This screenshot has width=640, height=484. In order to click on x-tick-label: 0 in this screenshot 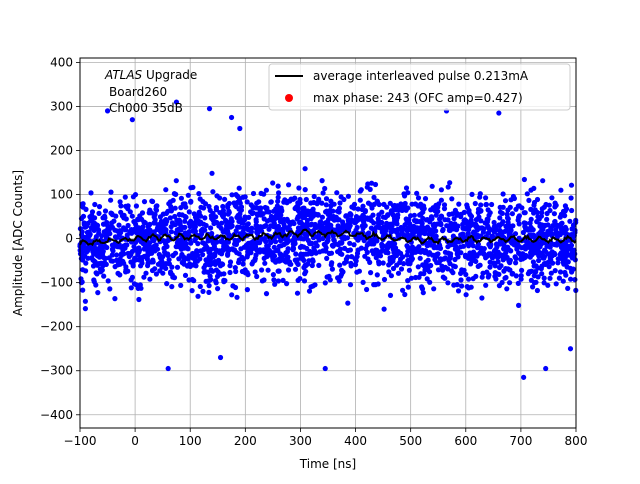, I will do `click(135, 441)`.